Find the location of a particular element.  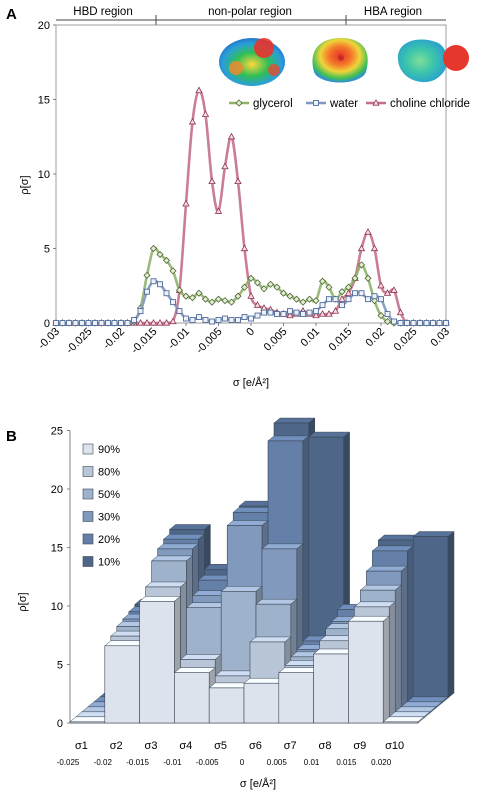

a-ytick-label: 15 is located at coordinates (44, 101).